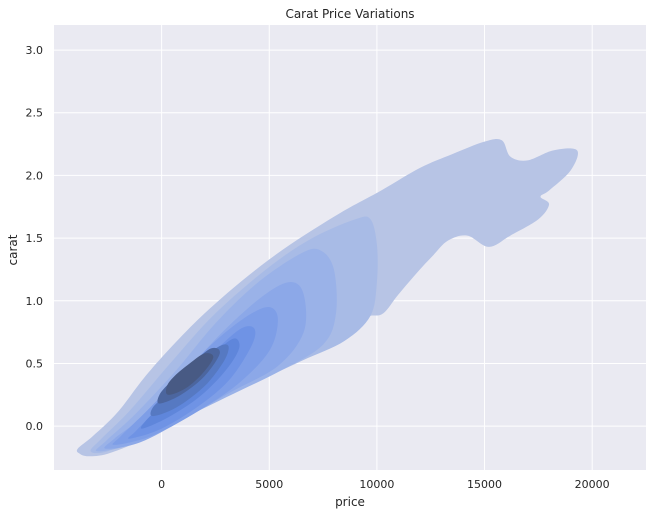  I want to click on y-tick-label: 1.5, so click(35, 238).